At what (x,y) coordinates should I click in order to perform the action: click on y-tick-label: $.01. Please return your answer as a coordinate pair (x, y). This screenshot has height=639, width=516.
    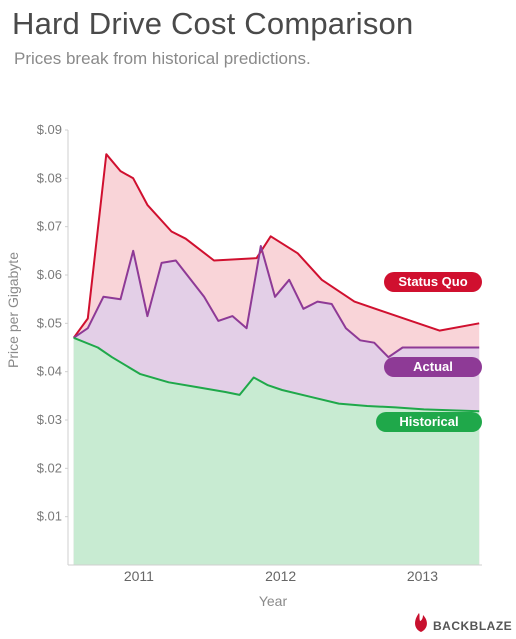
    Looking at the image, I should click on (49, 516).